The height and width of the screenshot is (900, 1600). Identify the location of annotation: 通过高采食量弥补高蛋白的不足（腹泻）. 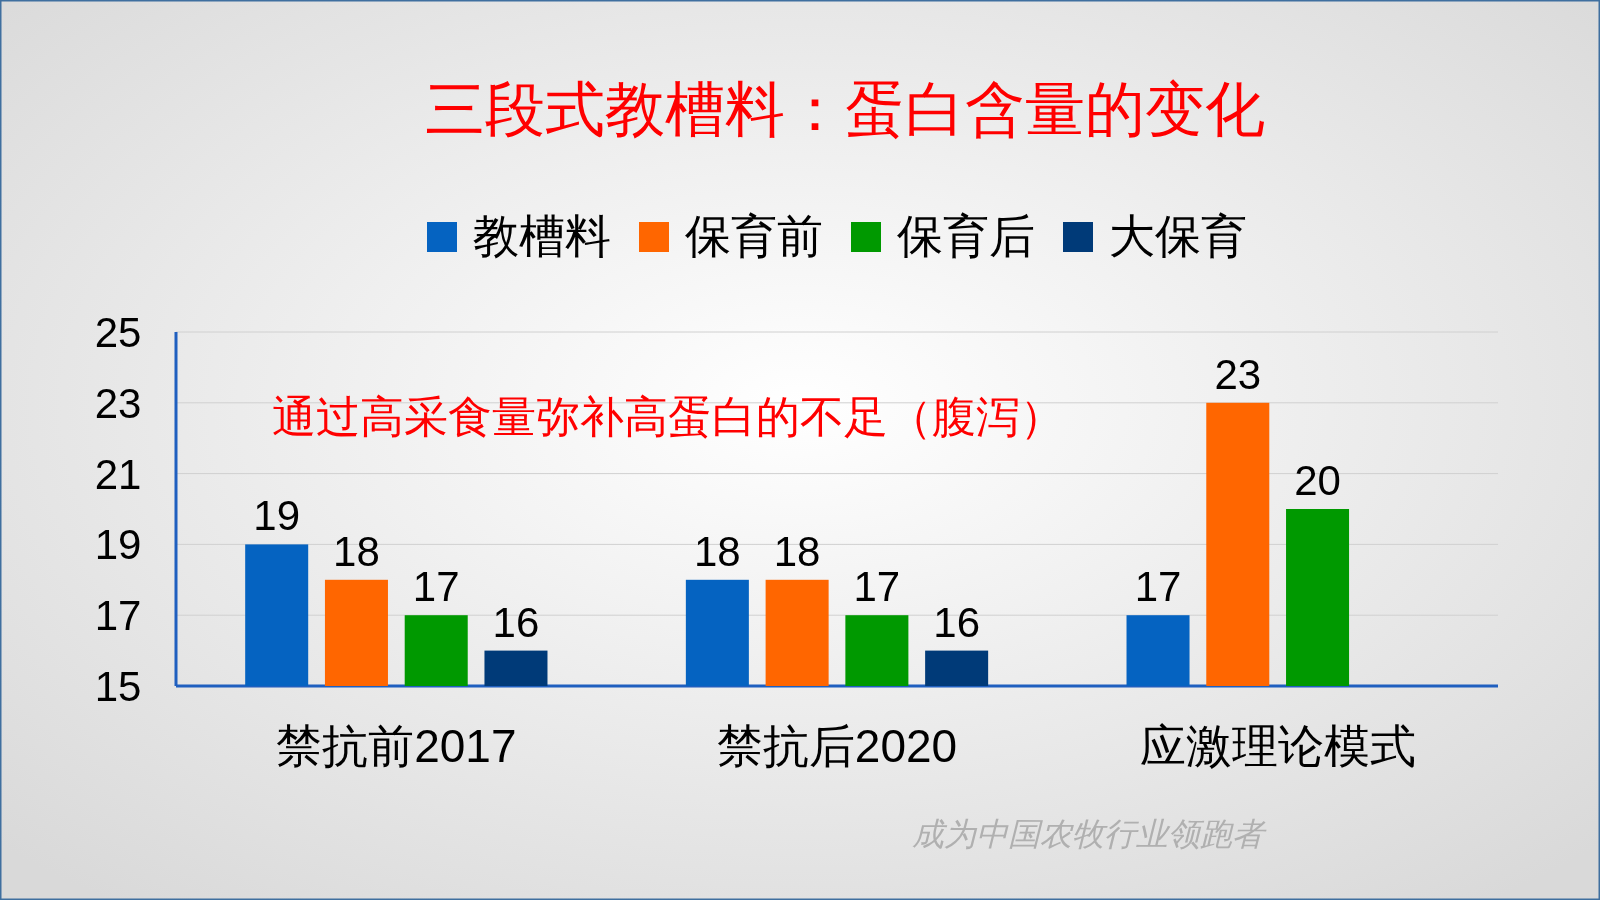
(668, 416).